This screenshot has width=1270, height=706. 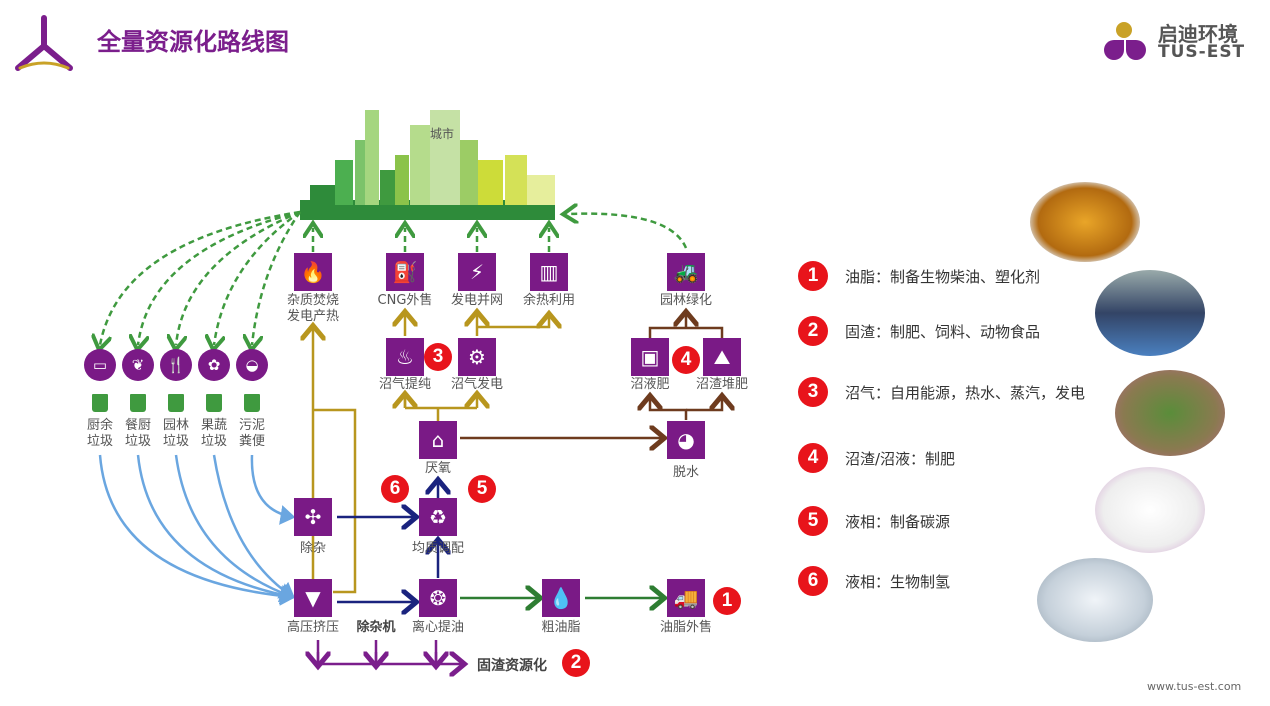 I want to click on recycle-icon: ♻, so click(x=438, y=517).